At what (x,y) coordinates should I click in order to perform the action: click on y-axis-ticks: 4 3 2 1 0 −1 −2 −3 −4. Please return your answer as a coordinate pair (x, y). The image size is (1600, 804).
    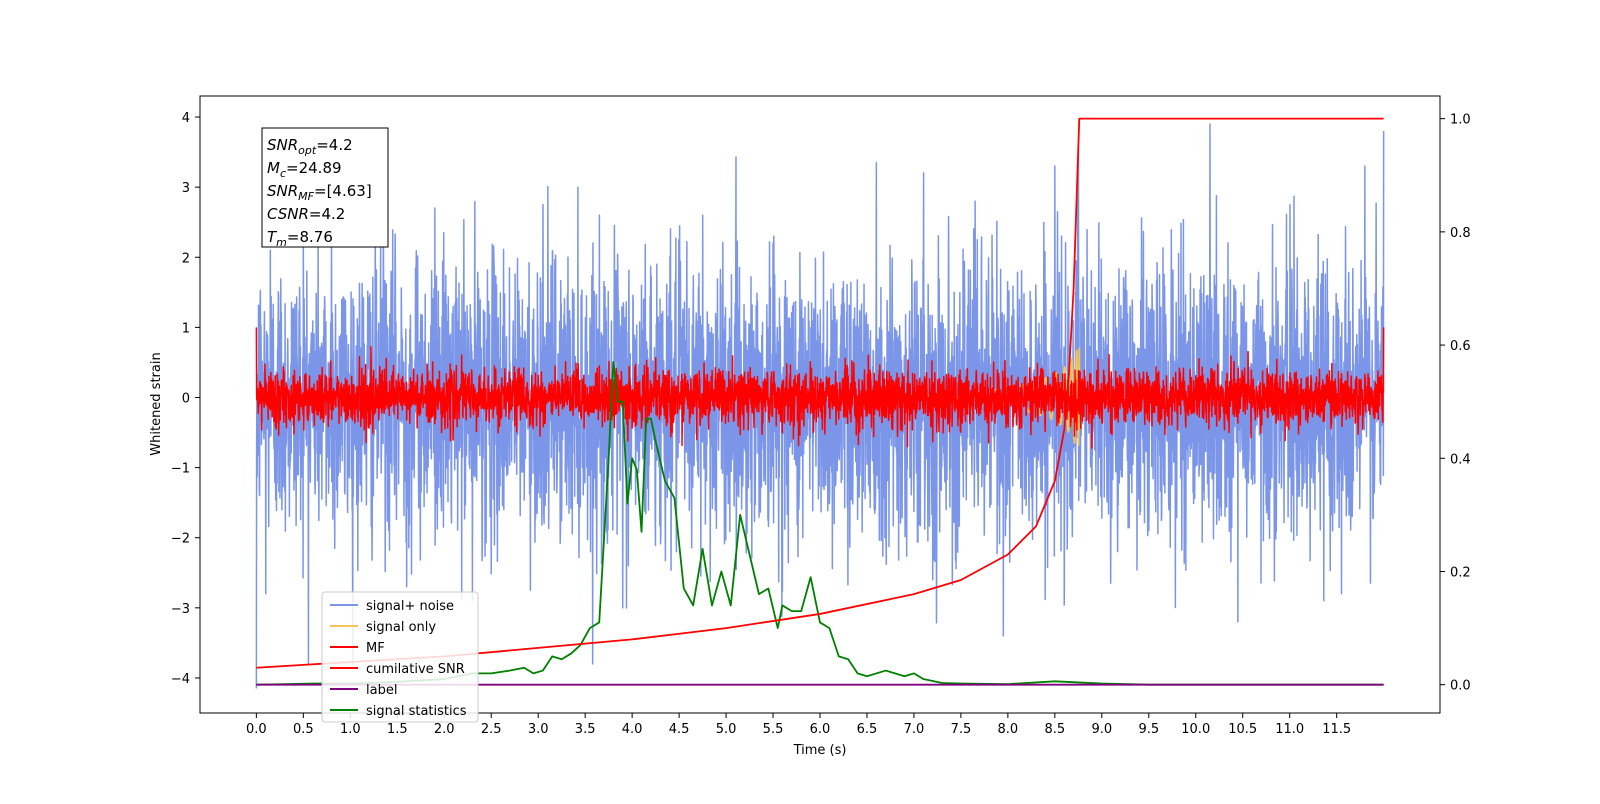
    Looking at the image, I should click on (185, 399).